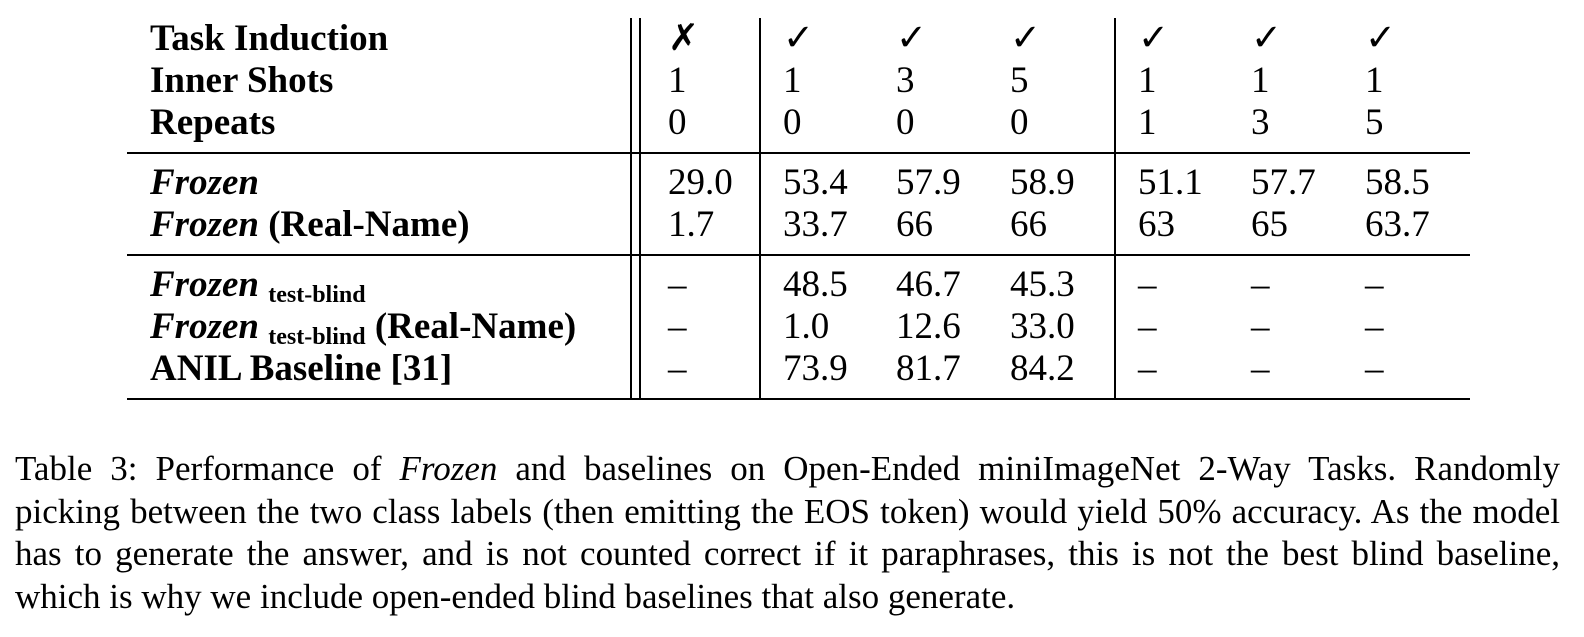 This screenshot has height=637, width=1584. What do you see at coordinates (815, 368) in the screenshot?
I see `table-cell: 73.9` at bounding box center [815, 368].